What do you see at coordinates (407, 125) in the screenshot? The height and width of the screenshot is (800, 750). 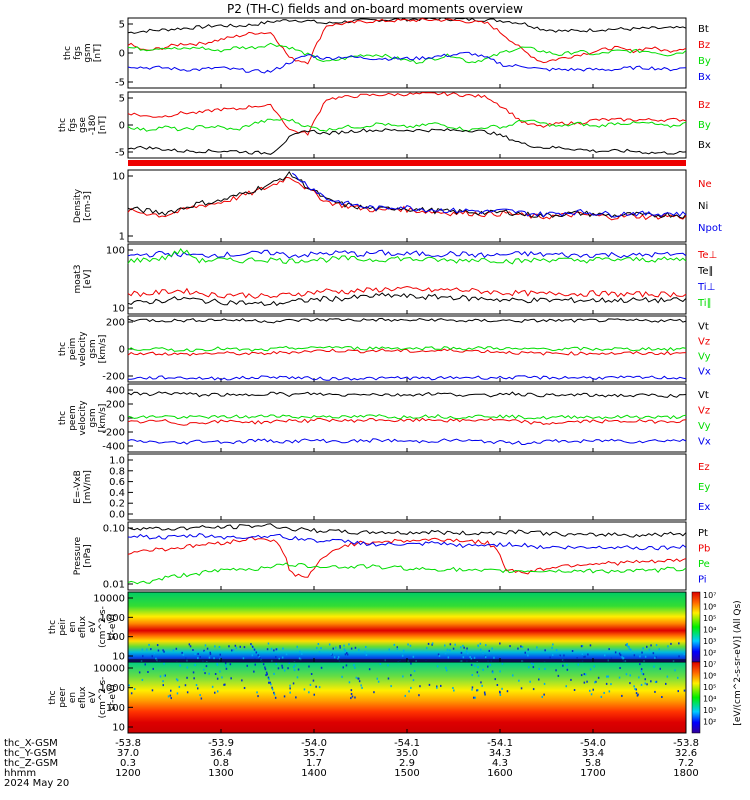 I see `series-line-By` at bounding box center [407, 125].